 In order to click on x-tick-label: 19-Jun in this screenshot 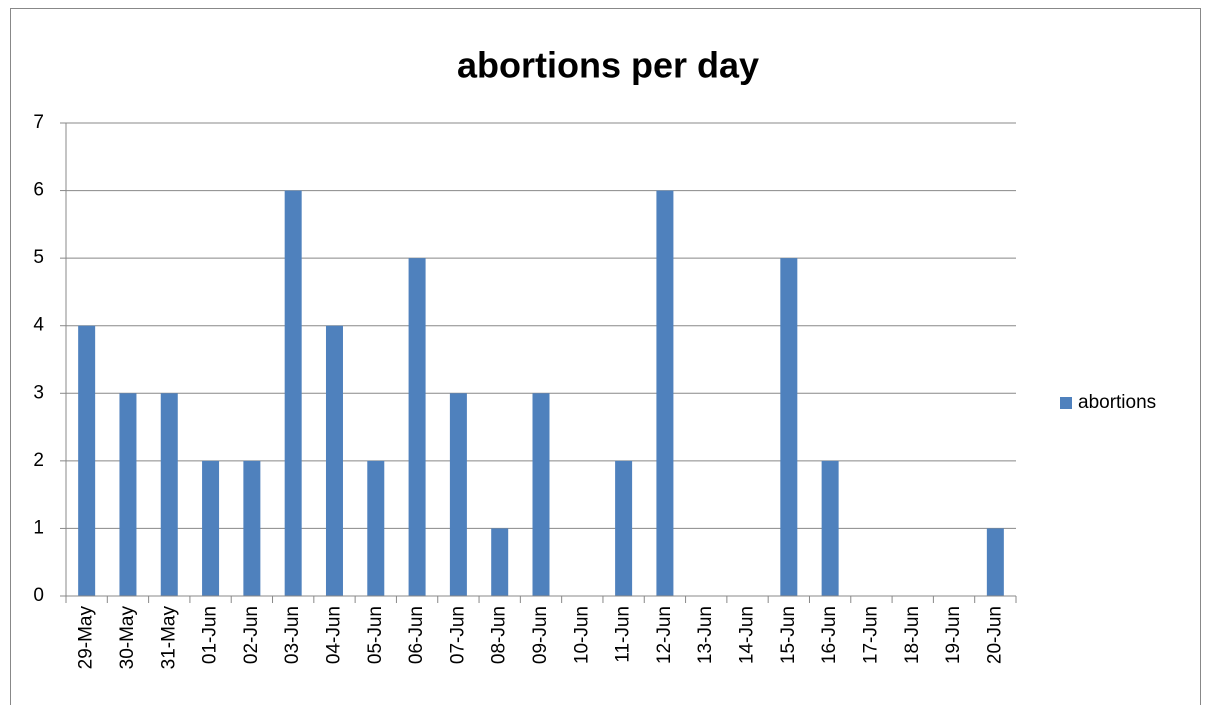, I will do `click(953, 635)`.